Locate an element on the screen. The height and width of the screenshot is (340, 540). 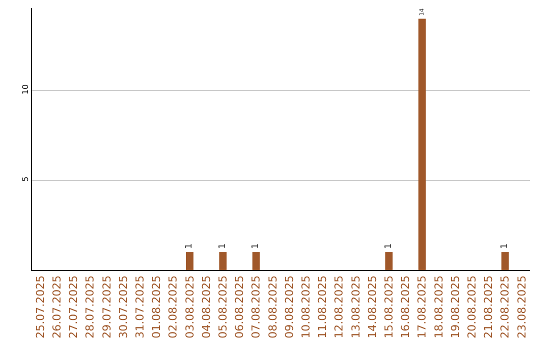
x-tick-label: 20.08.2025 is located at coordinates (471, 306).